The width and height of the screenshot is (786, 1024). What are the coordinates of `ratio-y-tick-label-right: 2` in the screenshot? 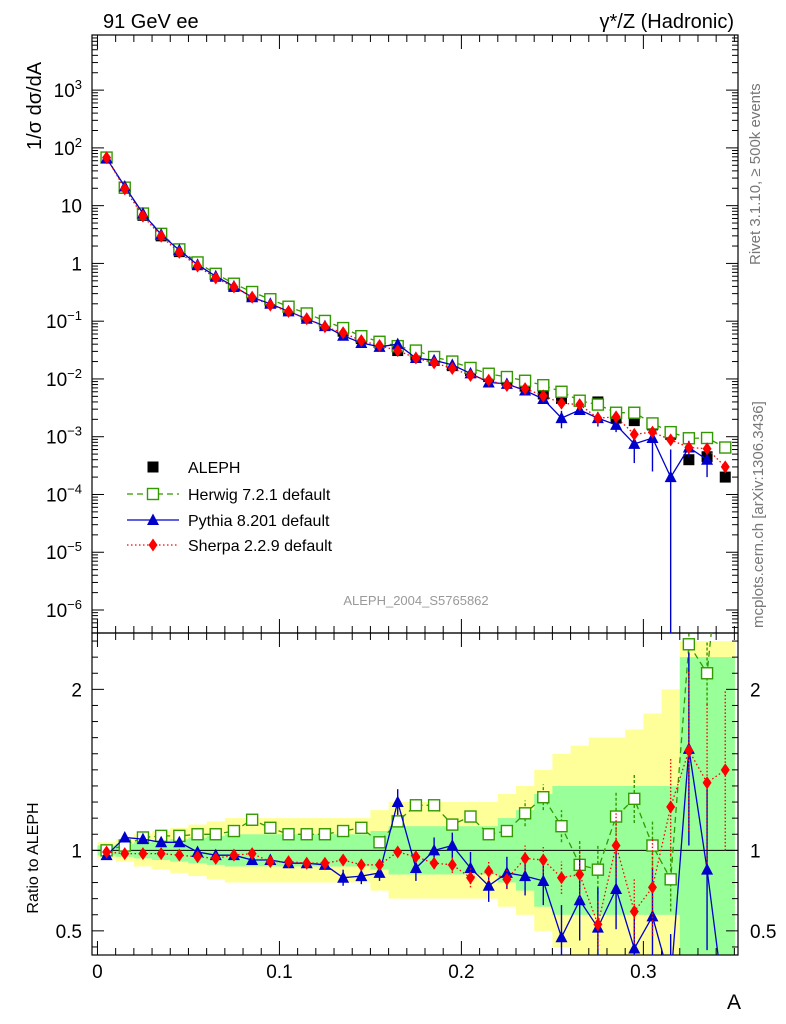 It's located at (755, 690).